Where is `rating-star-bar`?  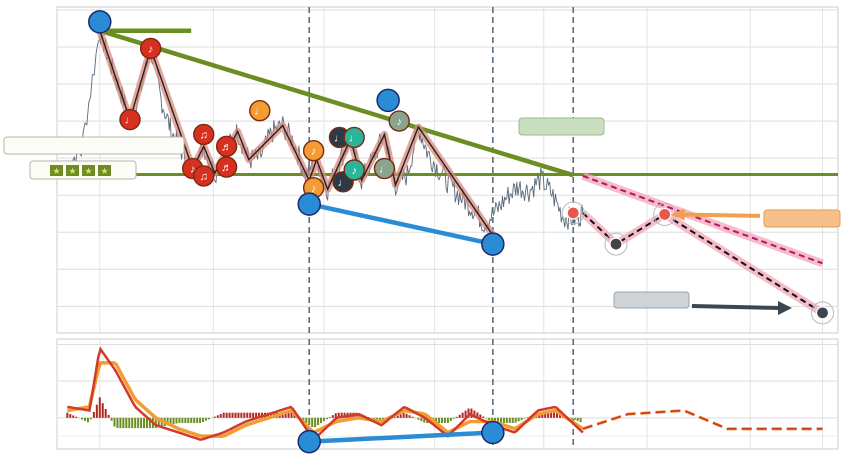 rating-star-bar is located at coordinates (104, 170).